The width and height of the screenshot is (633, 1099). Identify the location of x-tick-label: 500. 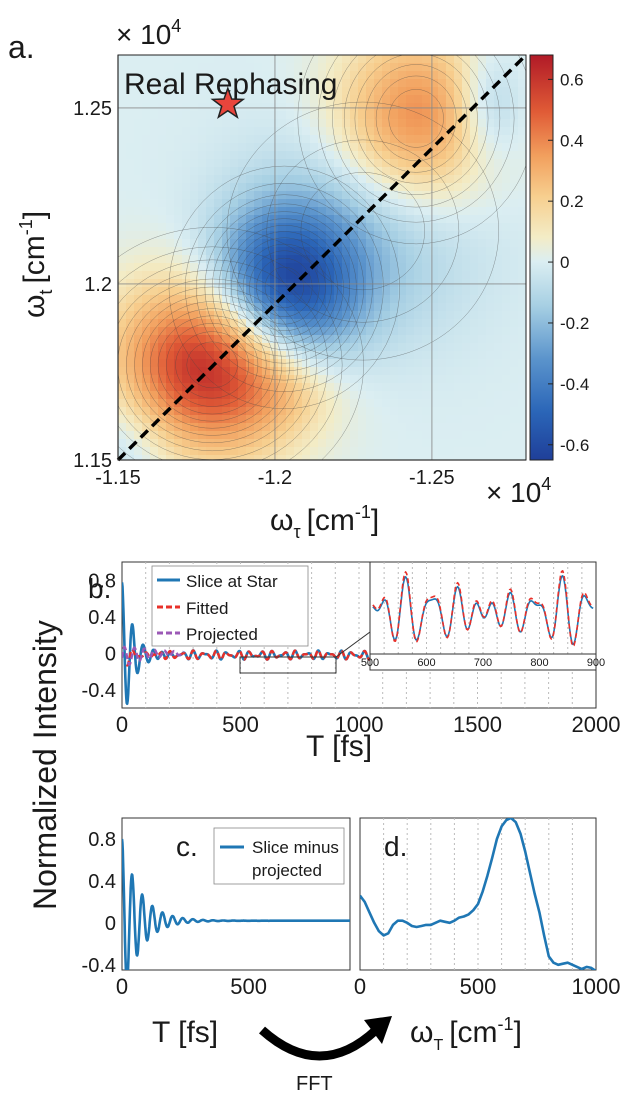
(248, 986).